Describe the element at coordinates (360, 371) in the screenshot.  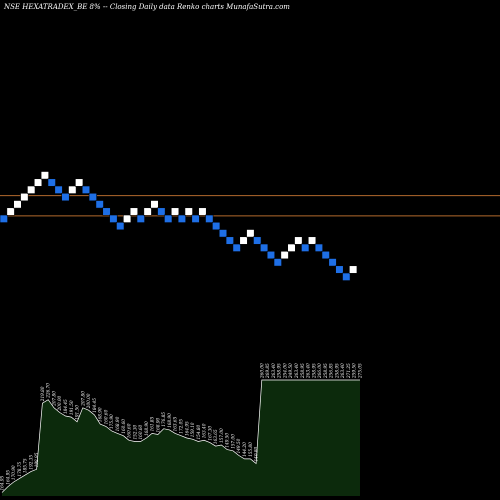
I see `volume-label: 275.05` at that location.